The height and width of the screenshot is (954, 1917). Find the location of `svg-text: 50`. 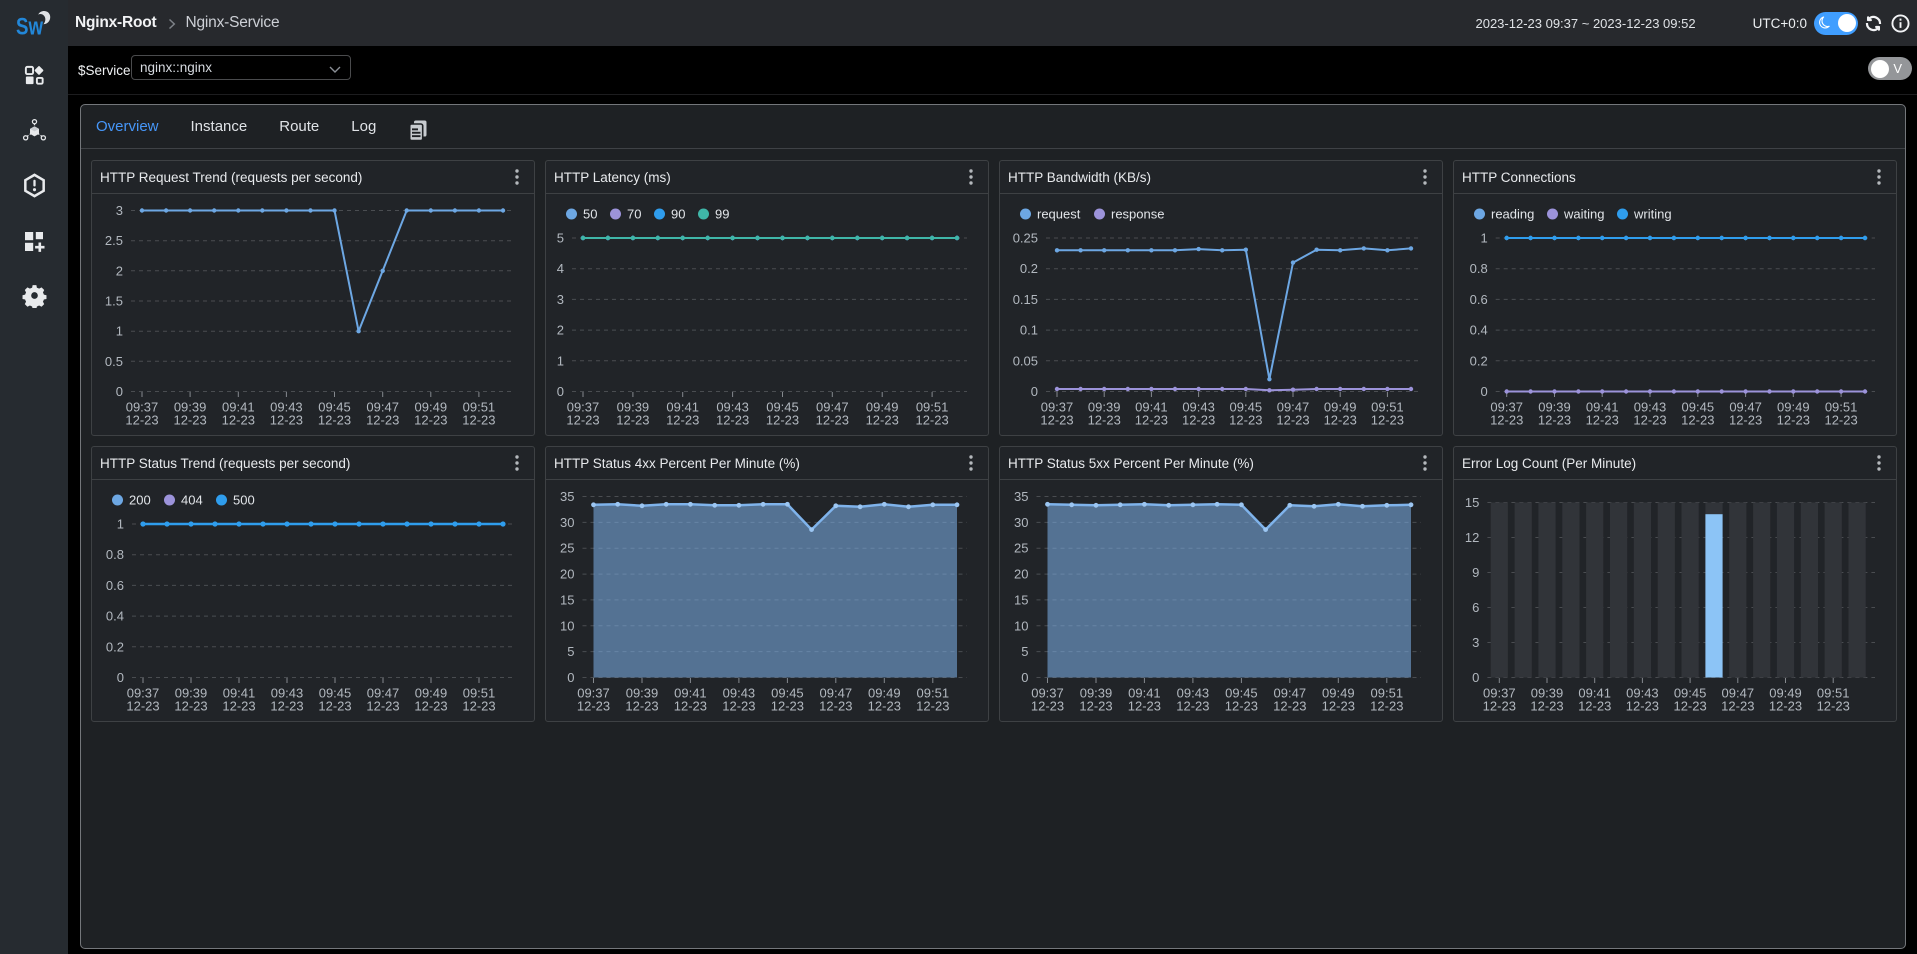

svg-text: 50 is located at coordinates (590, 214).